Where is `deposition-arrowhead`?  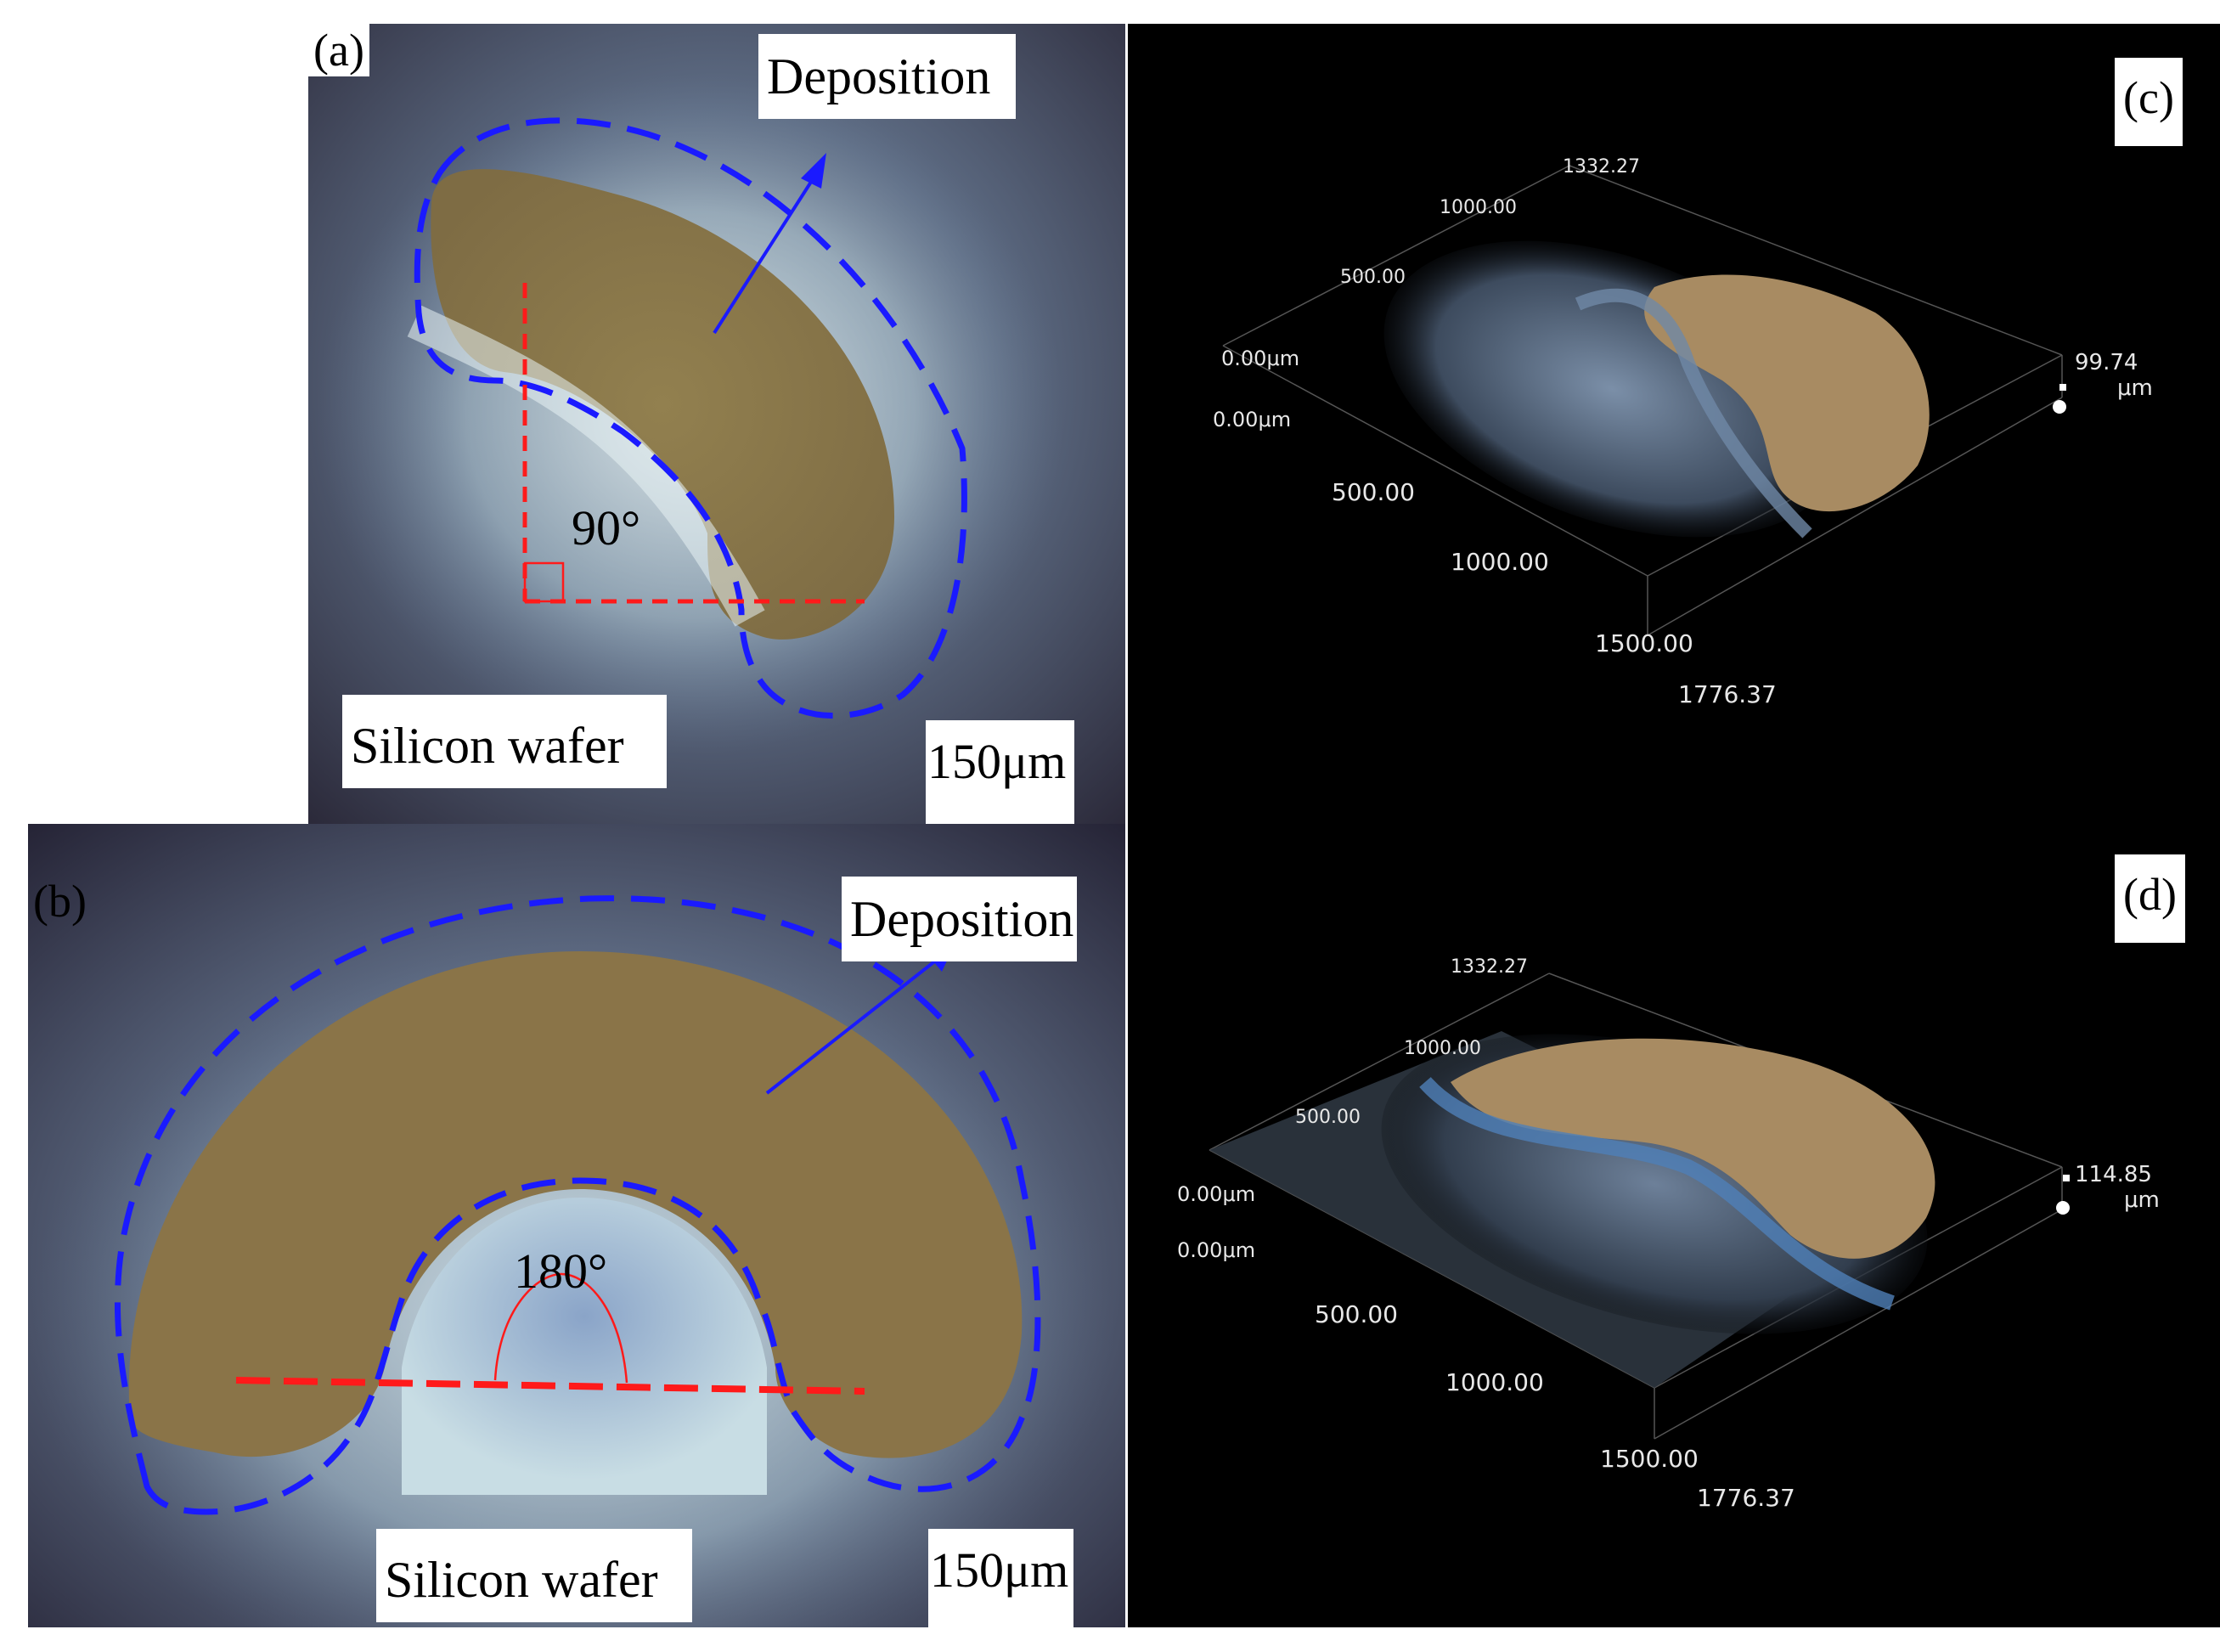 deposition-arrowhead is located at coordinates (813, 171).